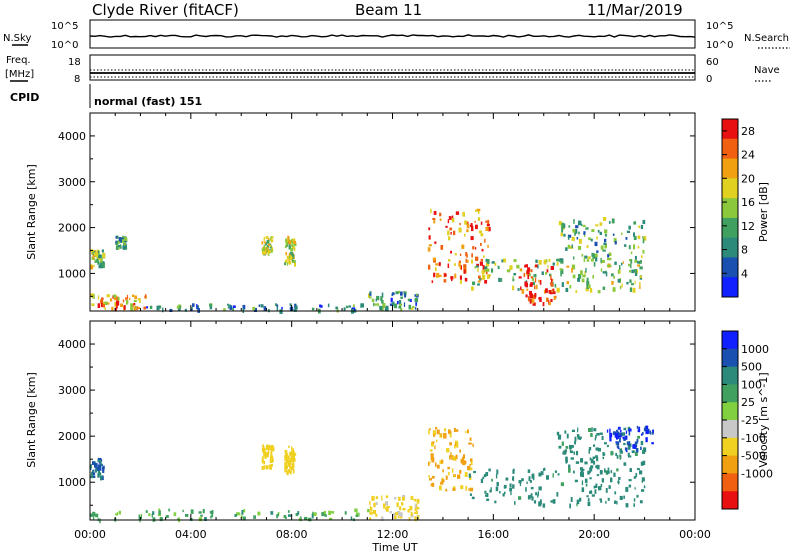 The image size is (800, 554). Describe the element at coordinates (72, 436) in the screenshot. I see `y-tick-label: 2000` at that location.